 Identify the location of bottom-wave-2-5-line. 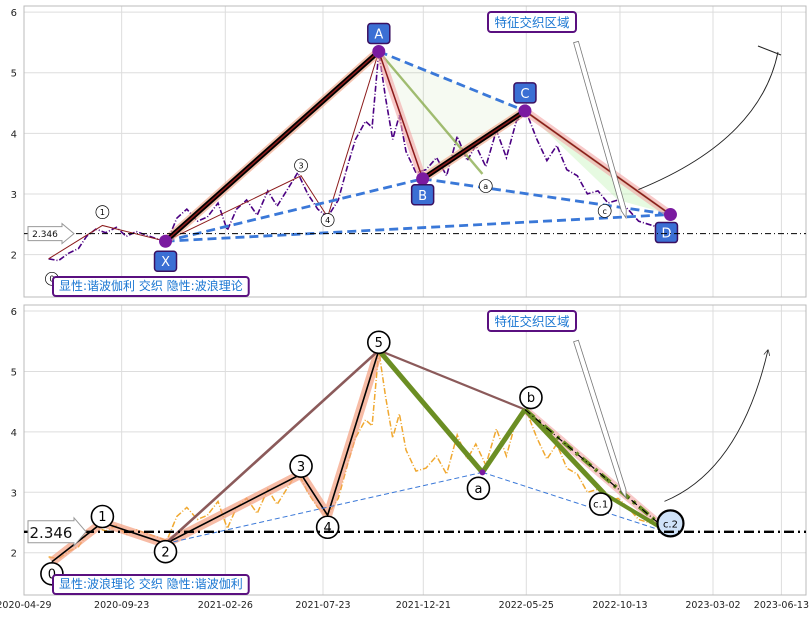
(272, 447).